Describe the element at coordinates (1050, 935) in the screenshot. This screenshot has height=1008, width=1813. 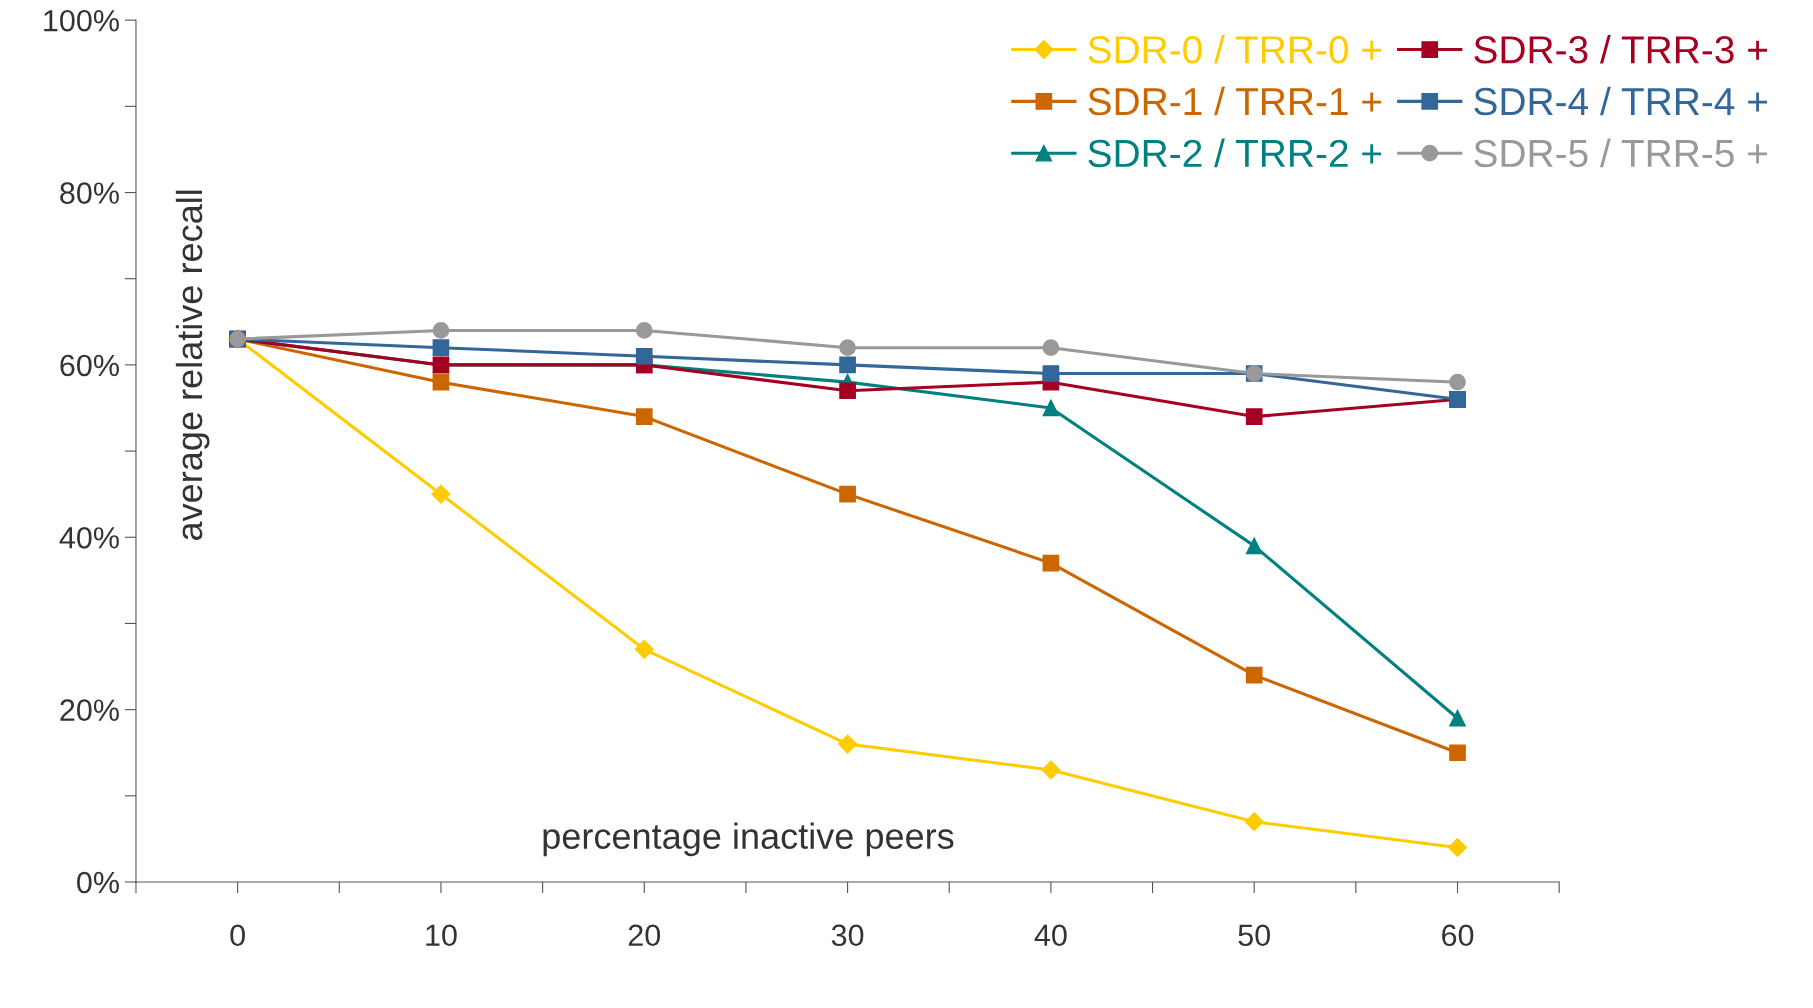
I see `x-tick-label: 40` at that location.